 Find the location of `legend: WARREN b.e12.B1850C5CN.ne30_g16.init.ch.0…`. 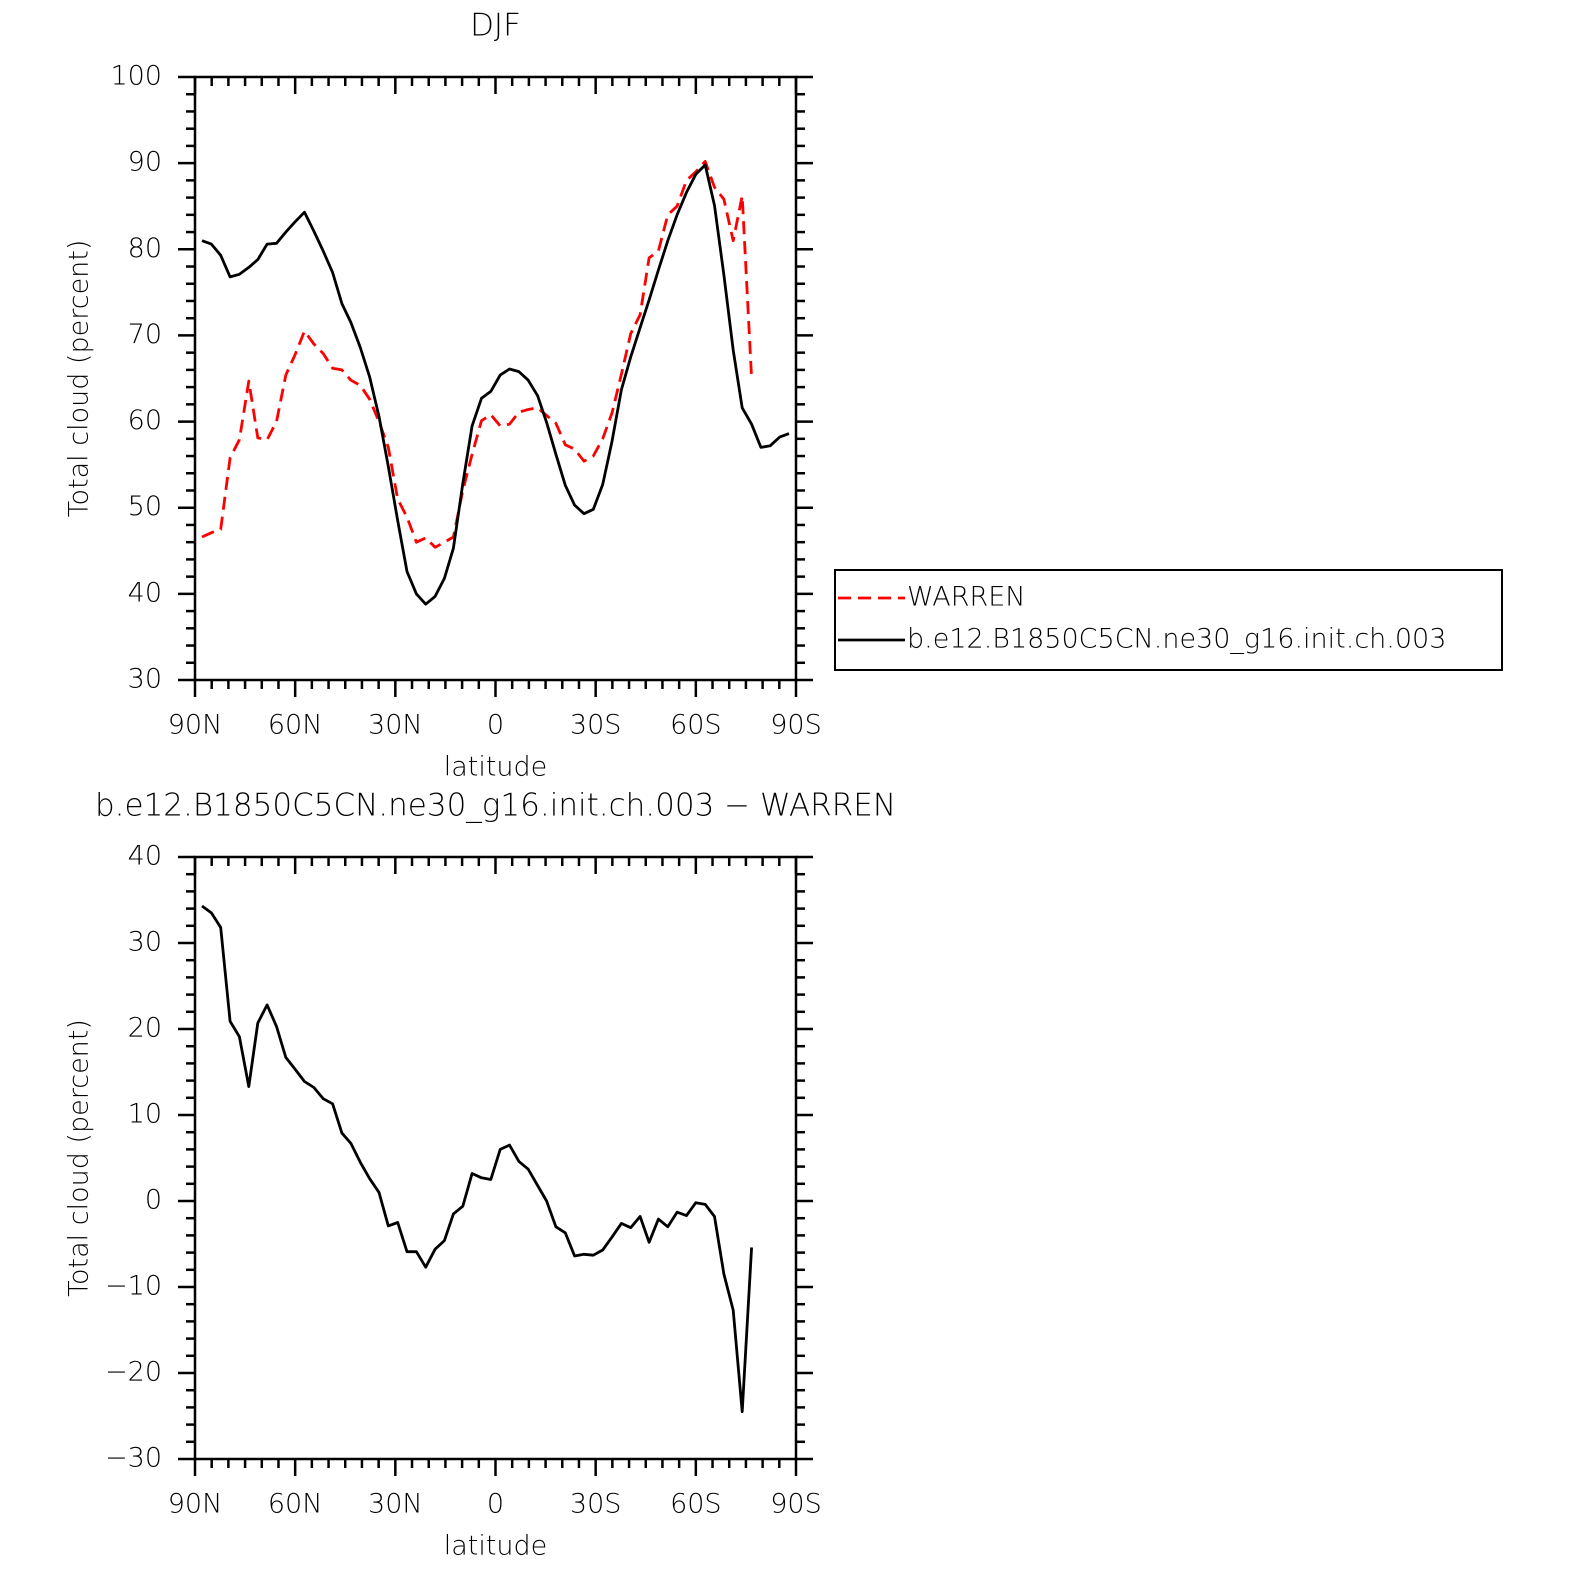

legend: WARREN b.e12.B1850C5CN.ne30_g16.init.ch.0… is located at coordinates (1168, 620).